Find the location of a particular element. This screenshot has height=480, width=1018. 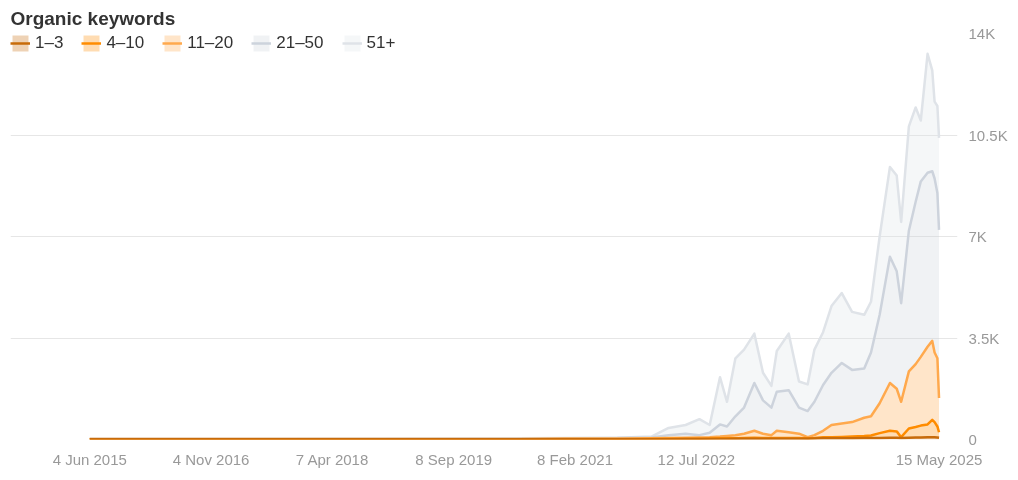

x-tick-label: 15 May 2025 is located at coordinates (939, 459).